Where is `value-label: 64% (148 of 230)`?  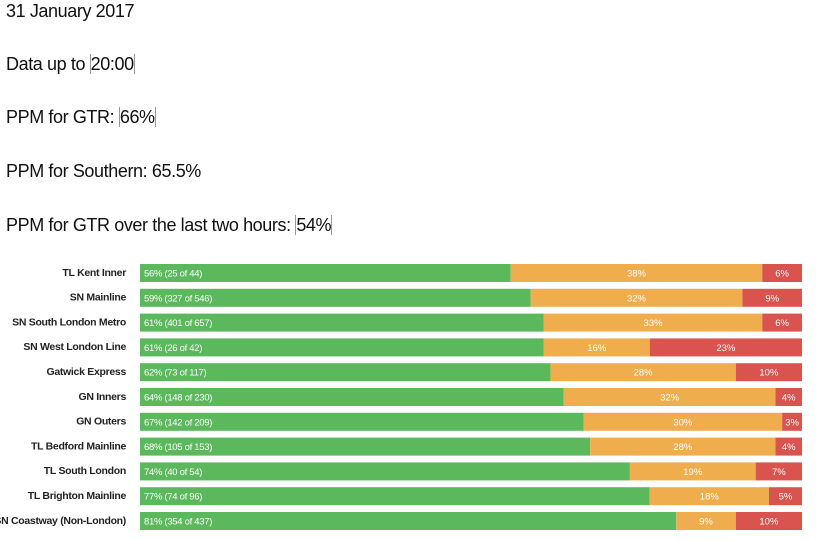 value-label: 64% (148 of 230) is located at coordinates (178, 398).